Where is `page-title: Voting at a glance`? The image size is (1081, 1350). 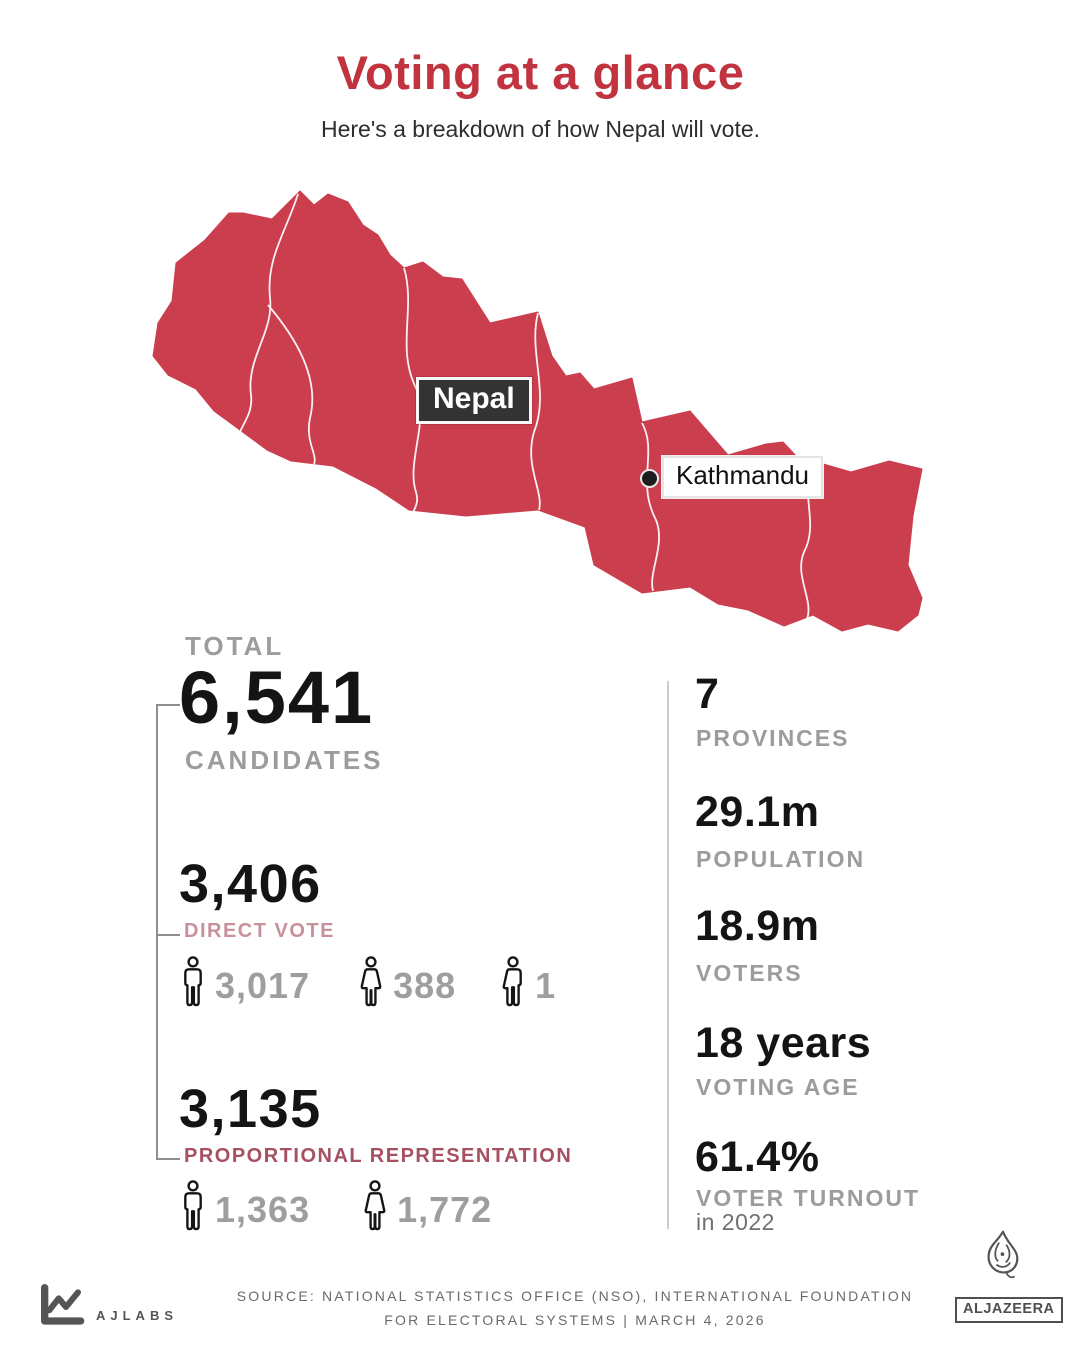
page-title: Voting at a glance is located at coordinates (540, 72).